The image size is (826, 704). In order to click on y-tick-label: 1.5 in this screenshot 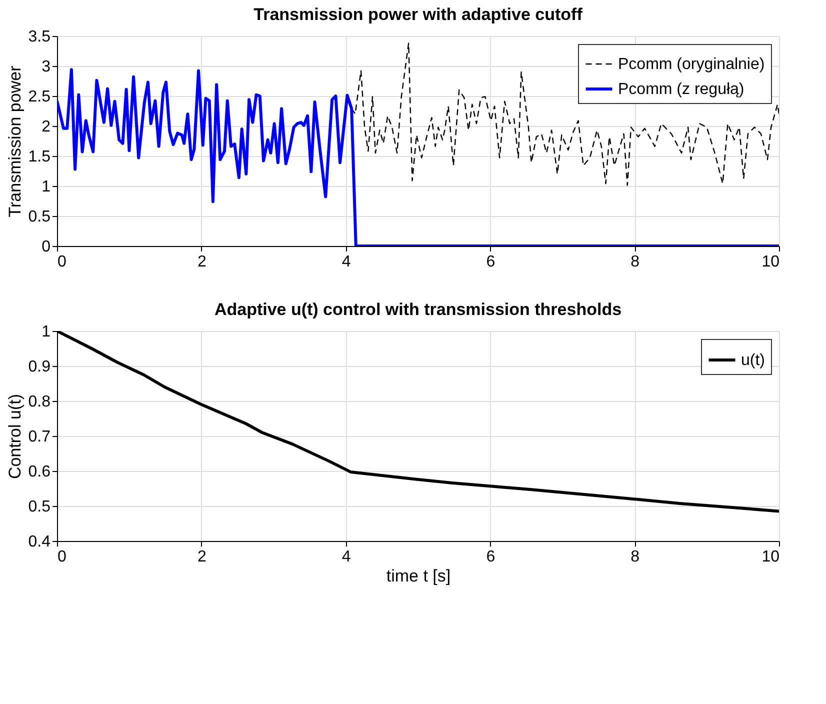, I will do `click(39, 157)`.